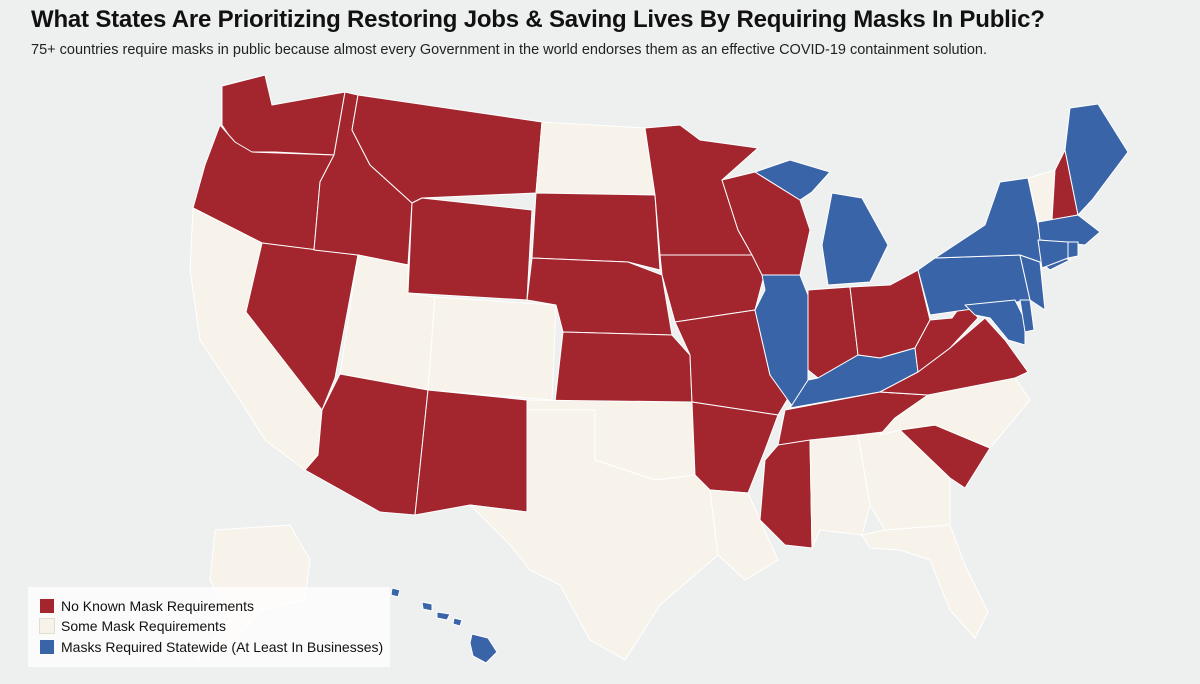 This screenshot has width=1200, height=684. I want to click on state-nd, so click(595, 158).